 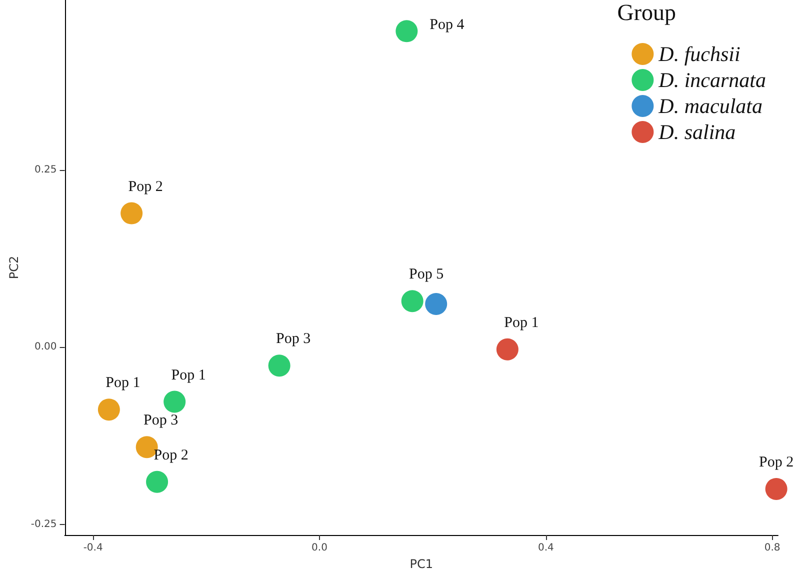 What do you see at coordinates (320, 548) in the screenshot?
I see `x-tick-label: 0.0` at bounding box center [320, 548].